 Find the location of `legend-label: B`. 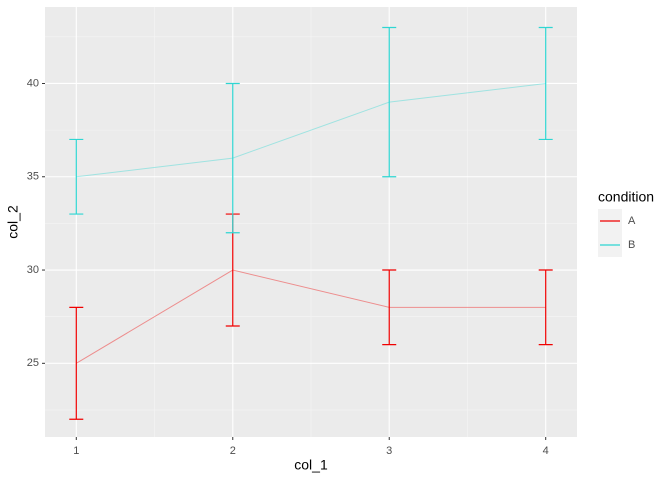

legend-label: B is located at coordinates (631, 245).